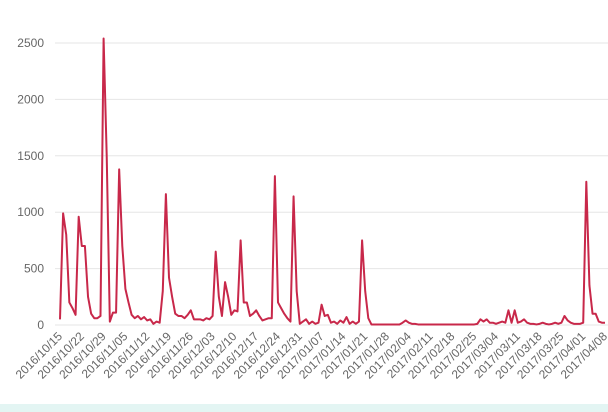 This screenshot has width=608, height=412. What do you see at coordinates (30, 43) in the screenshot?
I see `y-tick-label: 2500` at bounding box center [30, 43].